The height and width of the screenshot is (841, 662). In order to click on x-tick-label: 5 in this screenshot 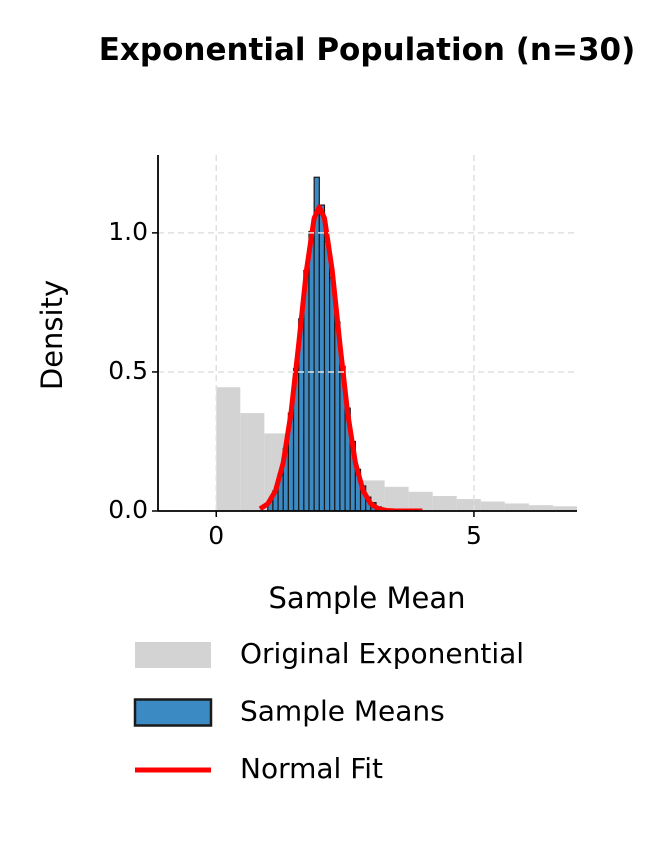, I will do `click(474, 535)`.